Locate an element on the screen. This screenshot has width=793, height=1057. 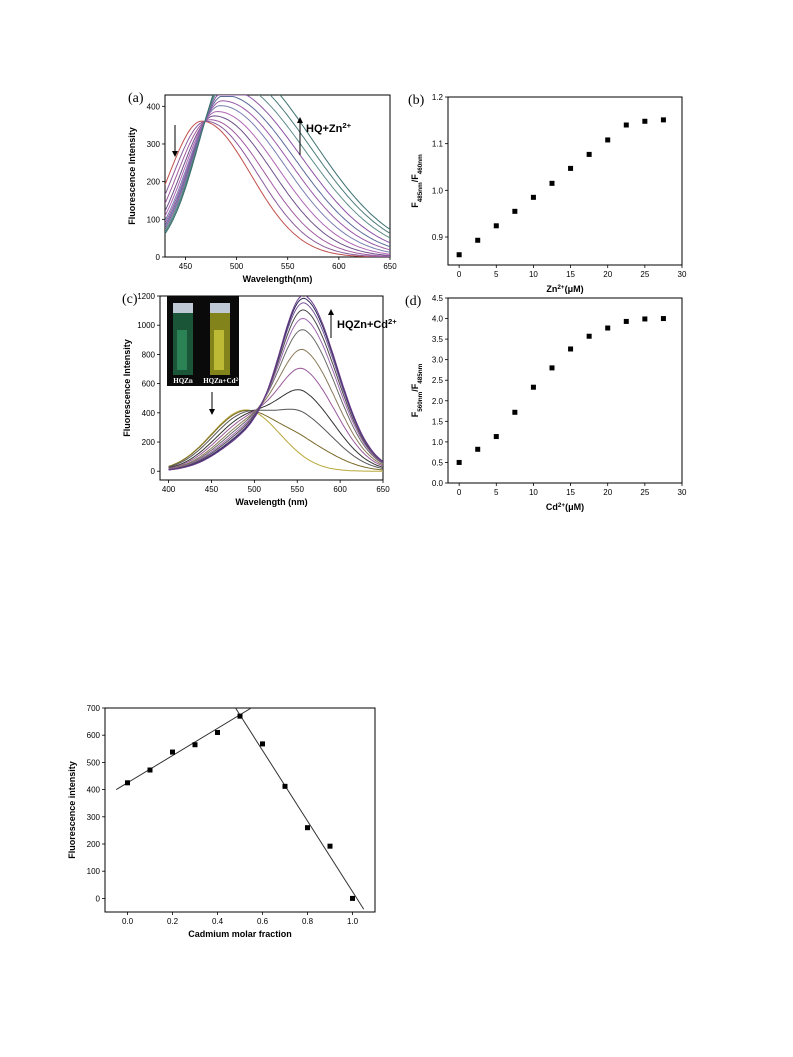
y-tick-label: 3.5 is located at coordinates (438, 339).